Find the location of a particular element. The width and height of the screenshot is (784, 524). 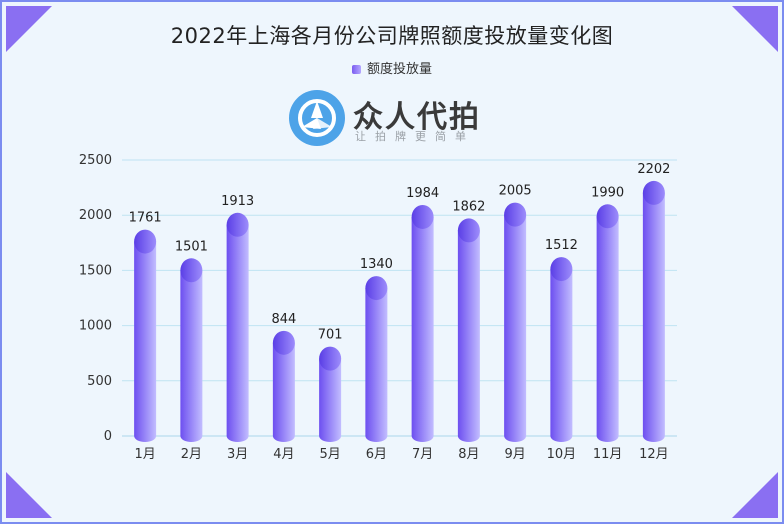

watermark-logo: 众人代拍 让拍牌更简单 is located at coordinates (399, 118).